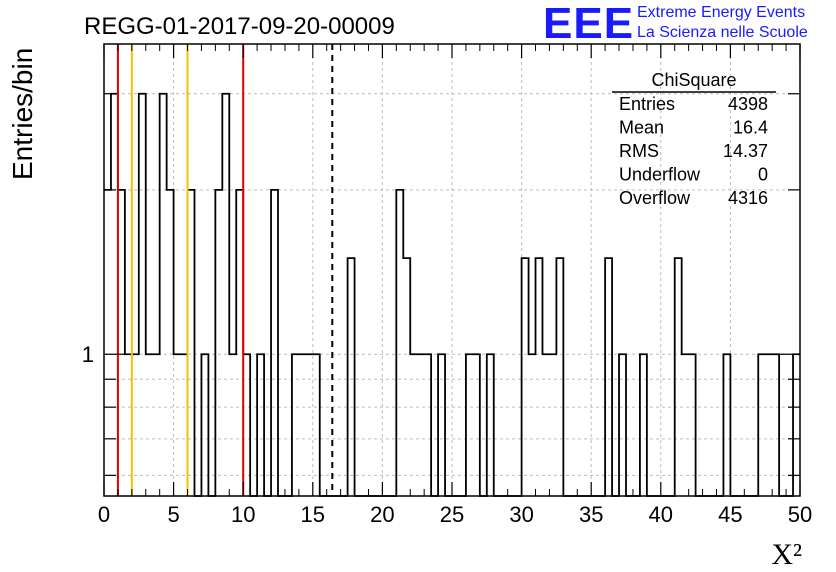  Describe the element at coordinates (800, 514) in the screenshot. I see `x-tick-label: 50` at that location.